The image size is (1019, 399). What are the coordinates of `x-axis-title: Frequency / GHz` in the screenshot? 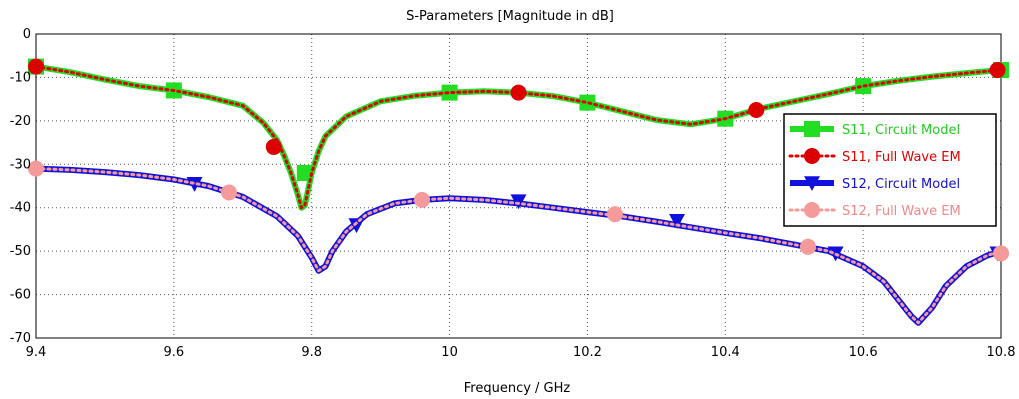 It's located at (517, 388).